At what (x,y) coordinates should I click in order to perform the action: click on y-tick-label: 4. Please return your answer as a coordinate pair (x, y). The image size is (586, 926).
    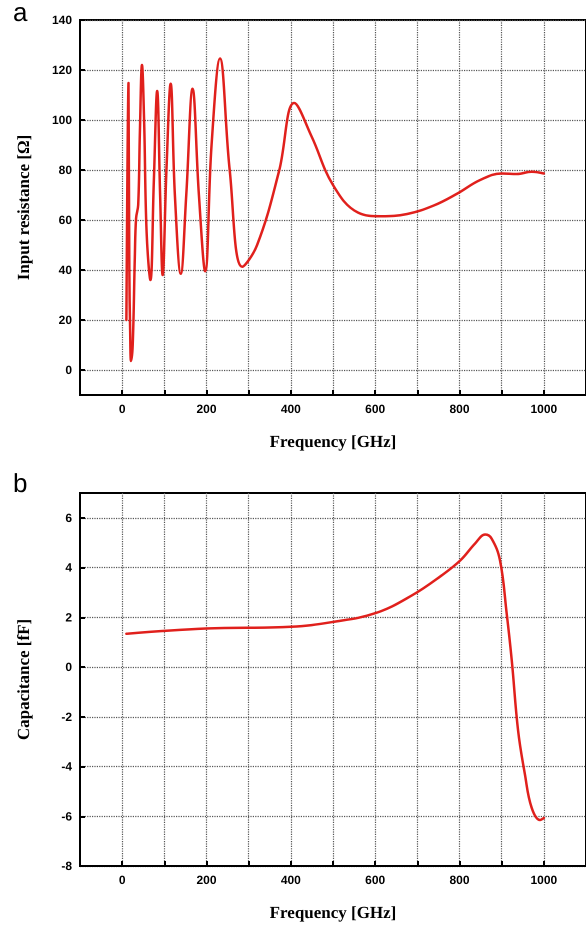
    Looking at the image, I should click on (68, 567).